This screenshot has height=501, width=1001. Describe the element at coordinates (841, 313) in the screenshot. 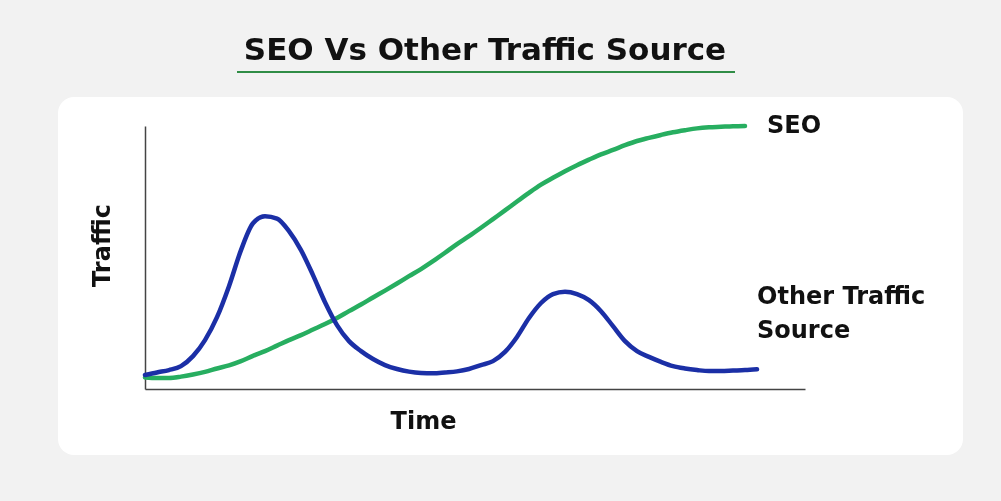

I see `series-label: Other Traffic Source` at that location.